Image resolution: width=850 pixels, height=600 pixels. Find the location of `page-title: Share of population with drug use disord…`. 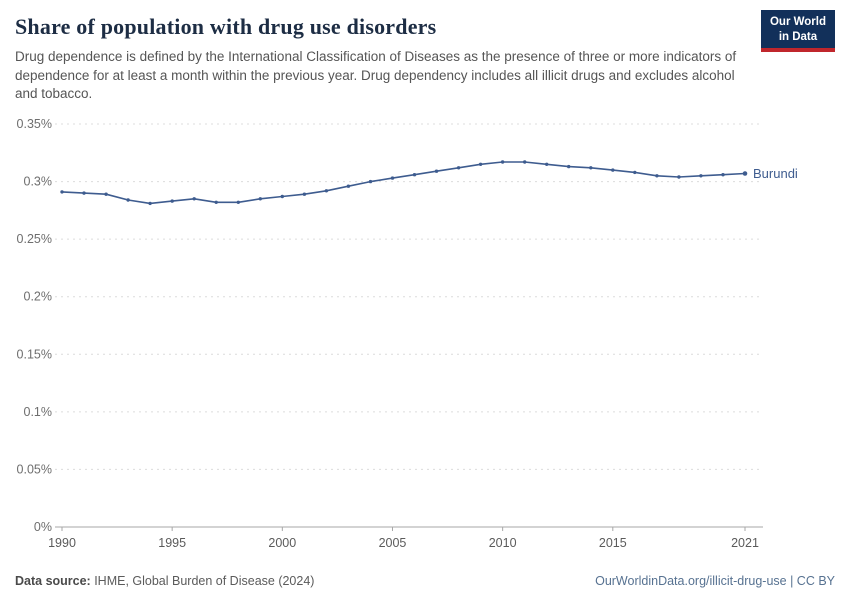

page-title: Share of population with drug use disord… is located at coordinates (226, 26).